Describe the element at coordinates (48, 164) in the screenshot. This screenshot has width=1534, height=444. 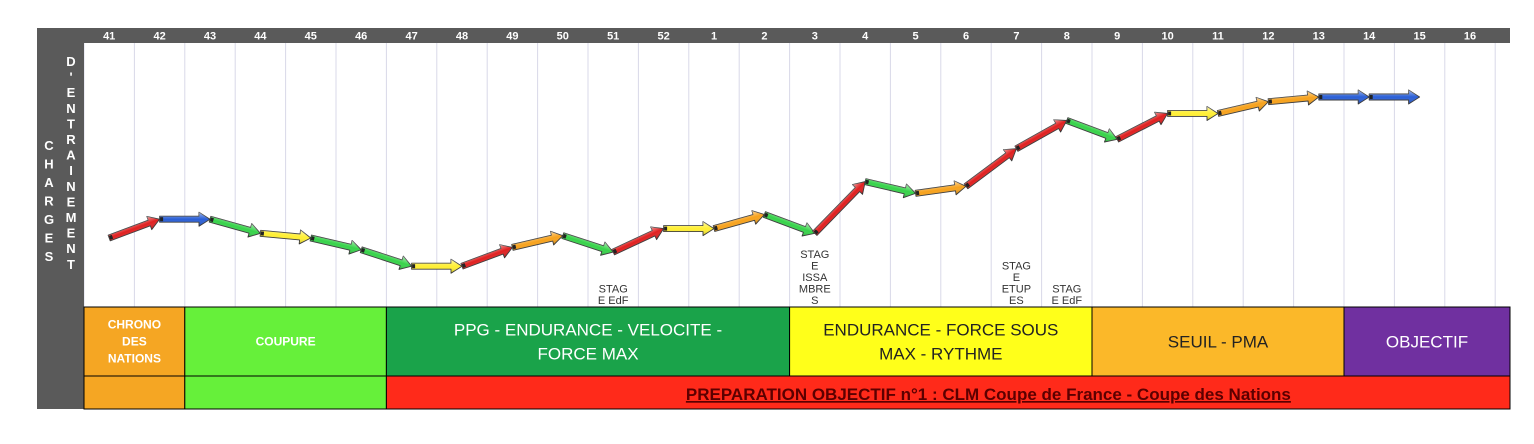
I see `y-axis-label-char: H` at that location.